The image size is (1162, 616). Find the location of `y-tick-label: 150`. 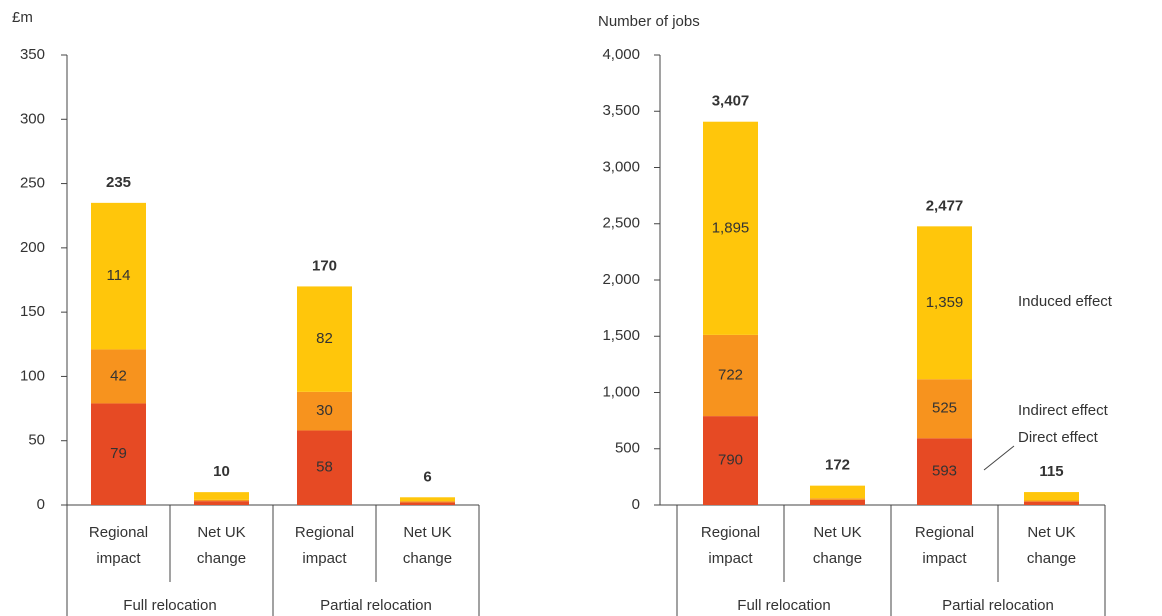

y-tick-label: 150 is located at coordinates (32, 311).